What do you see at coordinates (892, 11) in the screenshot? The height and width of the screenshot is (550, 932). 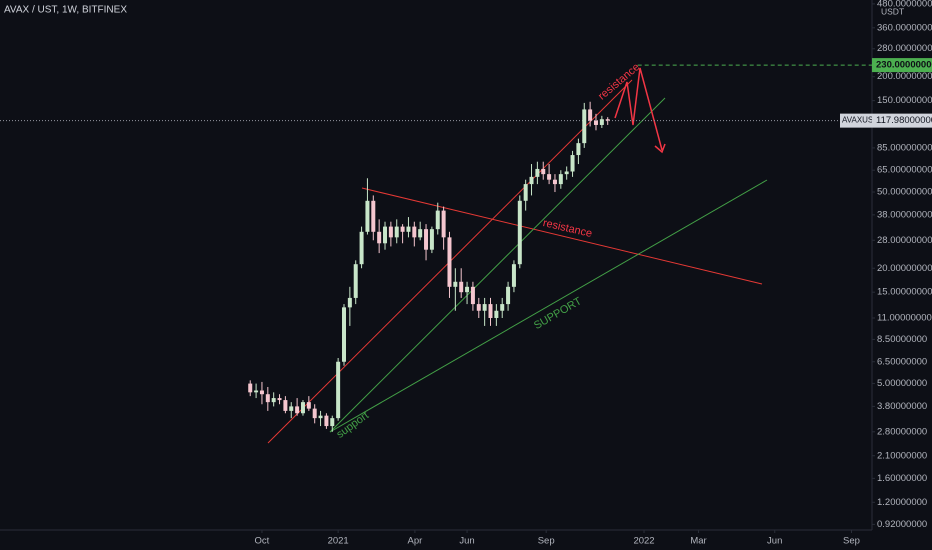 I see `unit-label: USDT` at bounding box center [892, 11].